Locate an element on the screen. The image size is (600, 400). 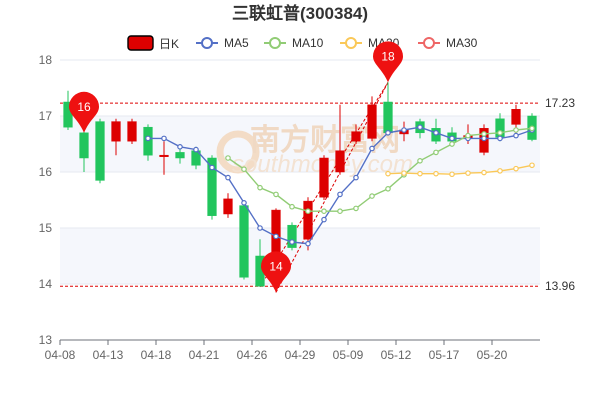
watermark-logo is located at coordinates (238, 152).